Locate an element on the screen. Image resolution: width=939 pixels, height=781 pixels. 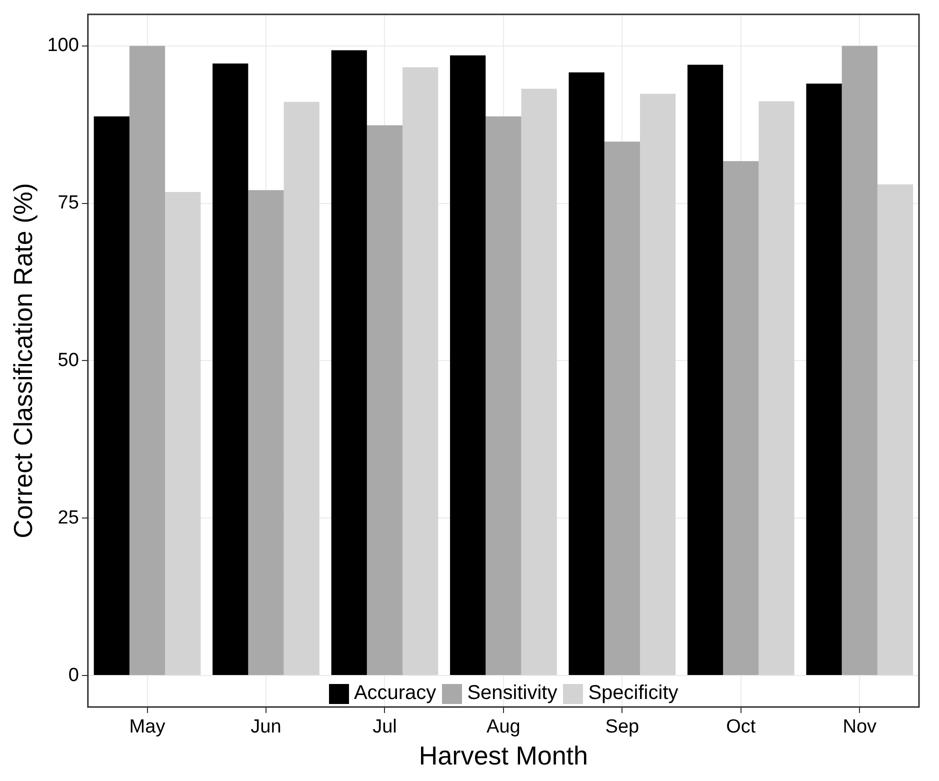
y-tick-label: 0 is located at coordinates (73, 675).